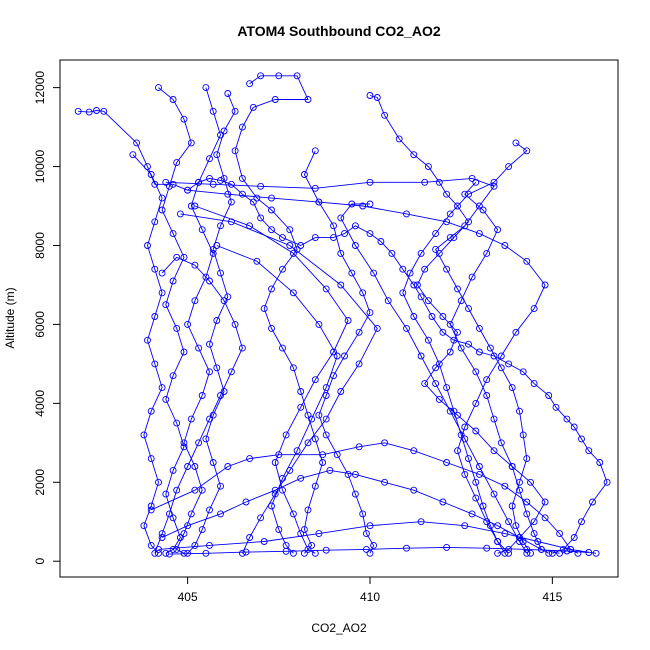  Describe the element at coordinates (40, 167) in the screenshot. I see `y-tick-label: 10000` at that location.